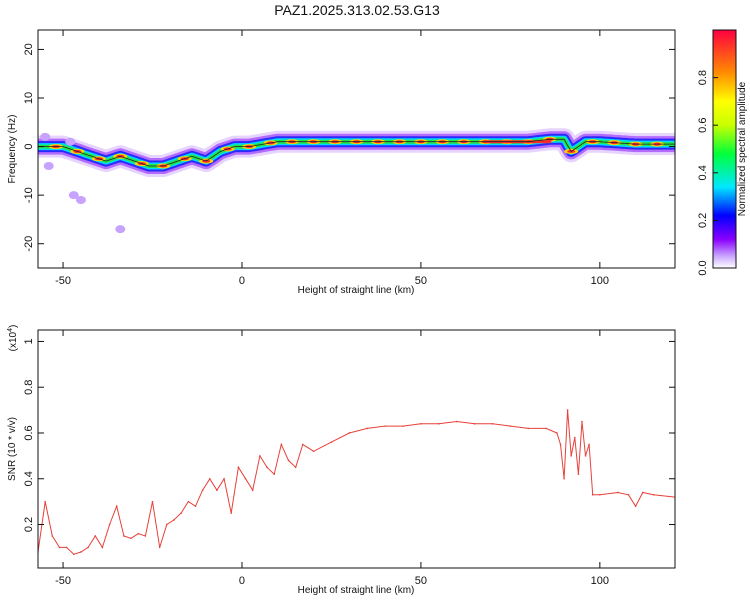  I want to click on snr-ytick-label: 0.2, so click(29, 524).